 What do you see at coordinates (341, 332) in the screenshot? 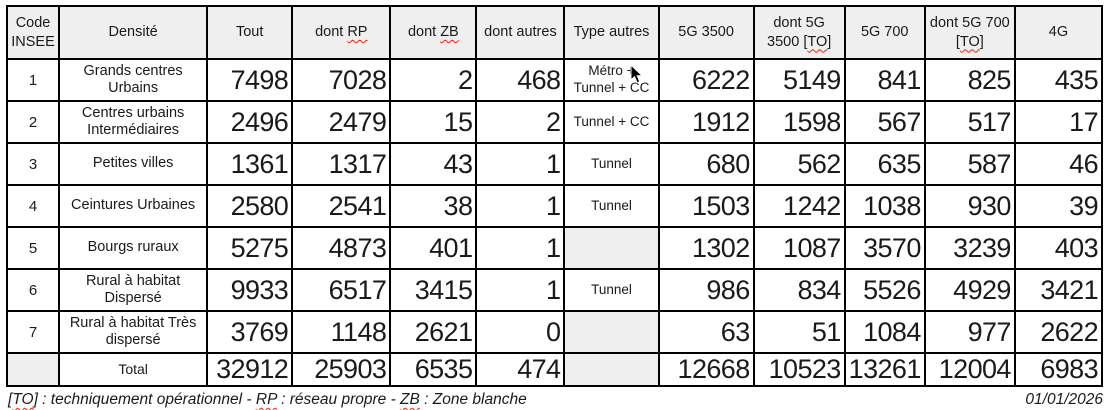
I see `cell-dont-rp: 1148` at bounding box center [341, 332].